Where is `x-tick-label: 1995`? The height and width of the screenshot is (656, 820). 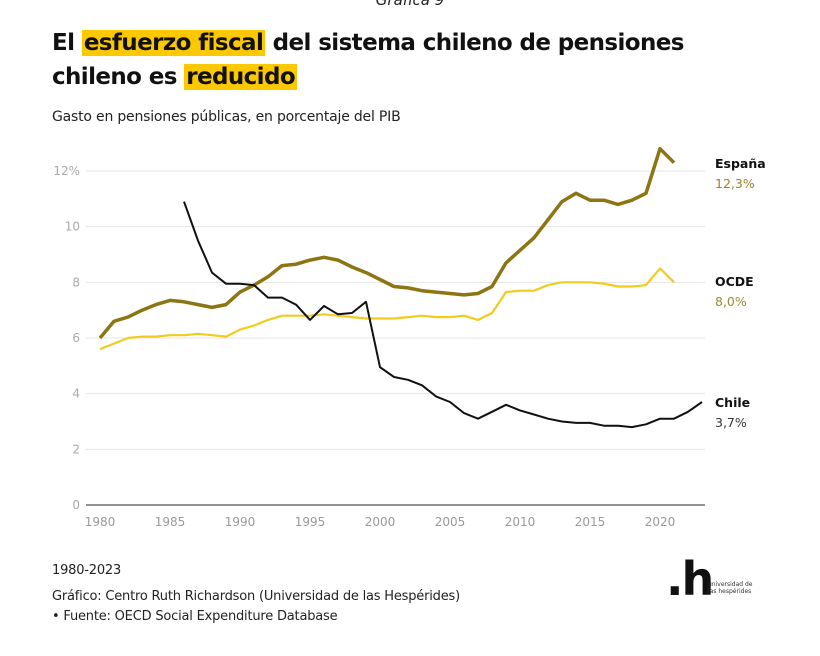 x-tick-label: 1995 is located at coordinates (310, 522).